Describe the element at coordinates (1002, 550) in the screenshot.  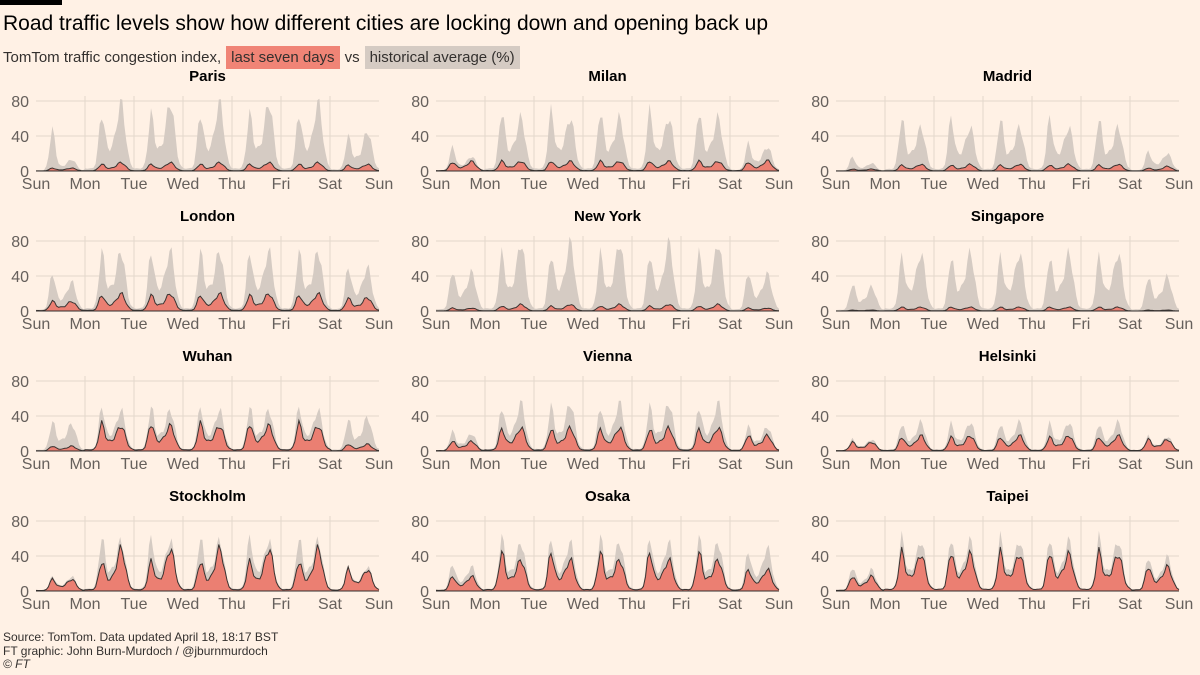
I see `panel-taipei: 0 40 80 Sun Mon Tue Wed Thu Fri Sat Sun Taipei` at that location.